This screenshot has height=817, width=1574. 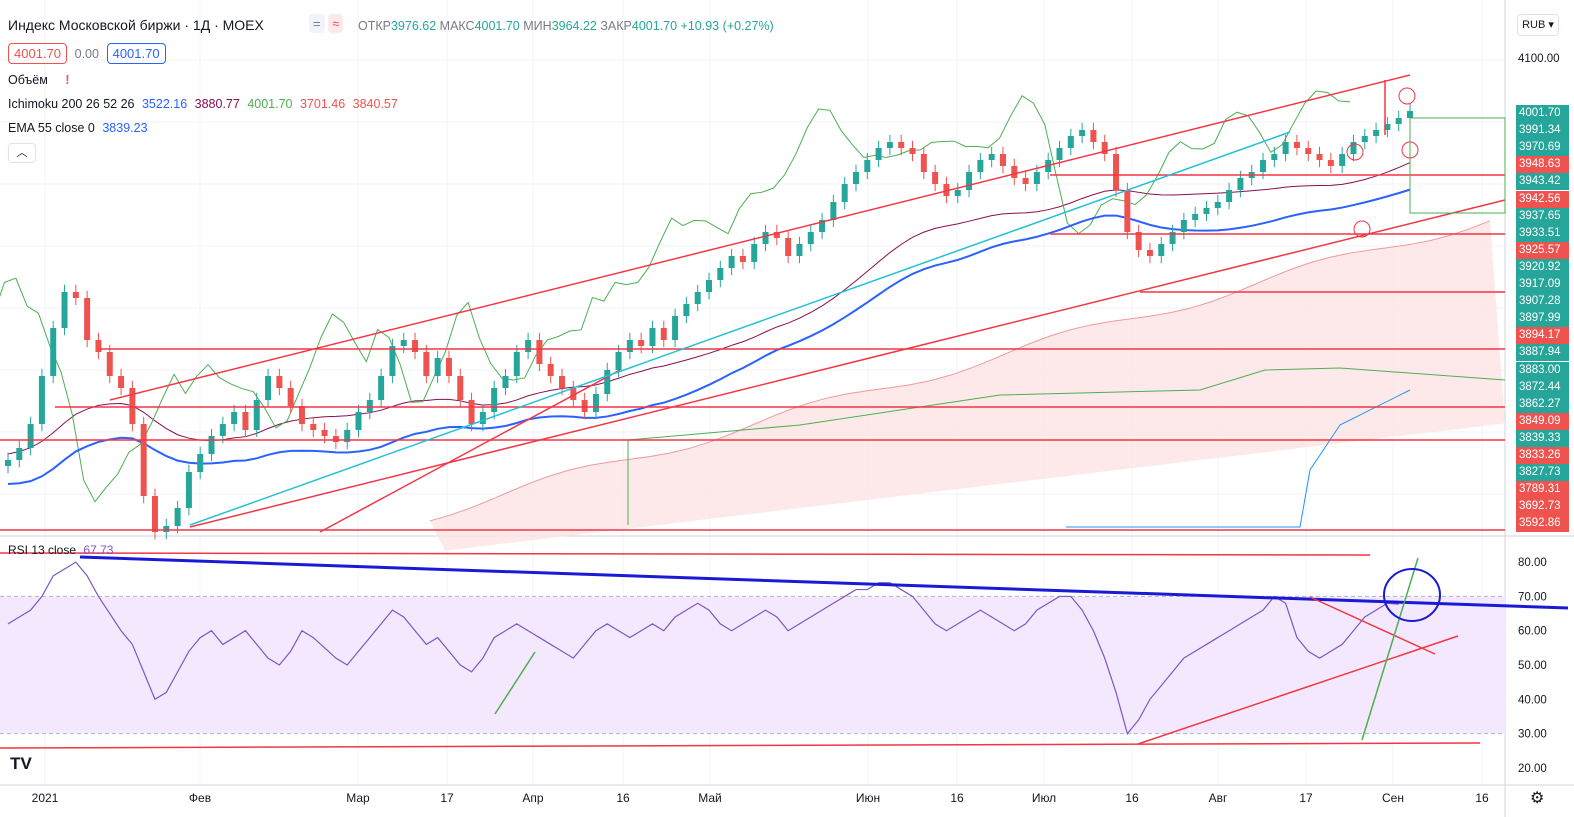 I want to click on time-axis-label: Июл, so click(x=1044, y=798).